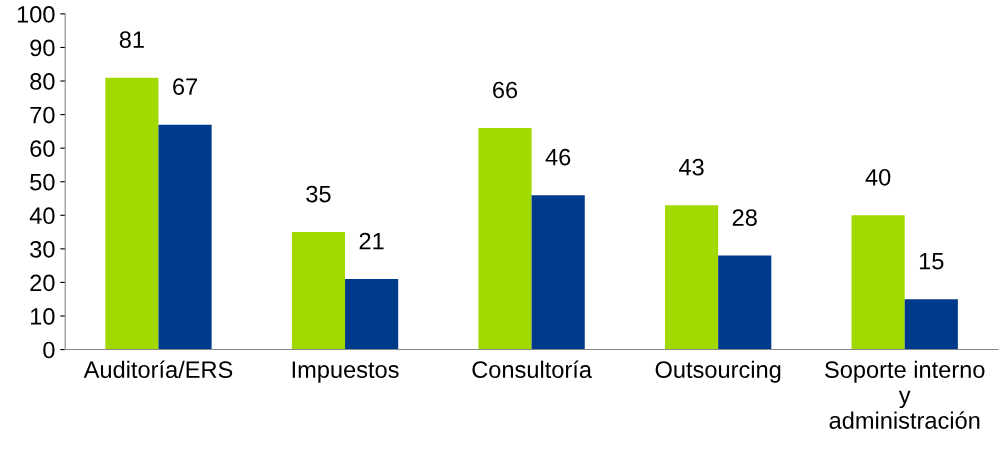  Describe the element at coordinates (905, 394) in the screenshot. I see `x-tick-label: Soporte interno y administración` at that location.